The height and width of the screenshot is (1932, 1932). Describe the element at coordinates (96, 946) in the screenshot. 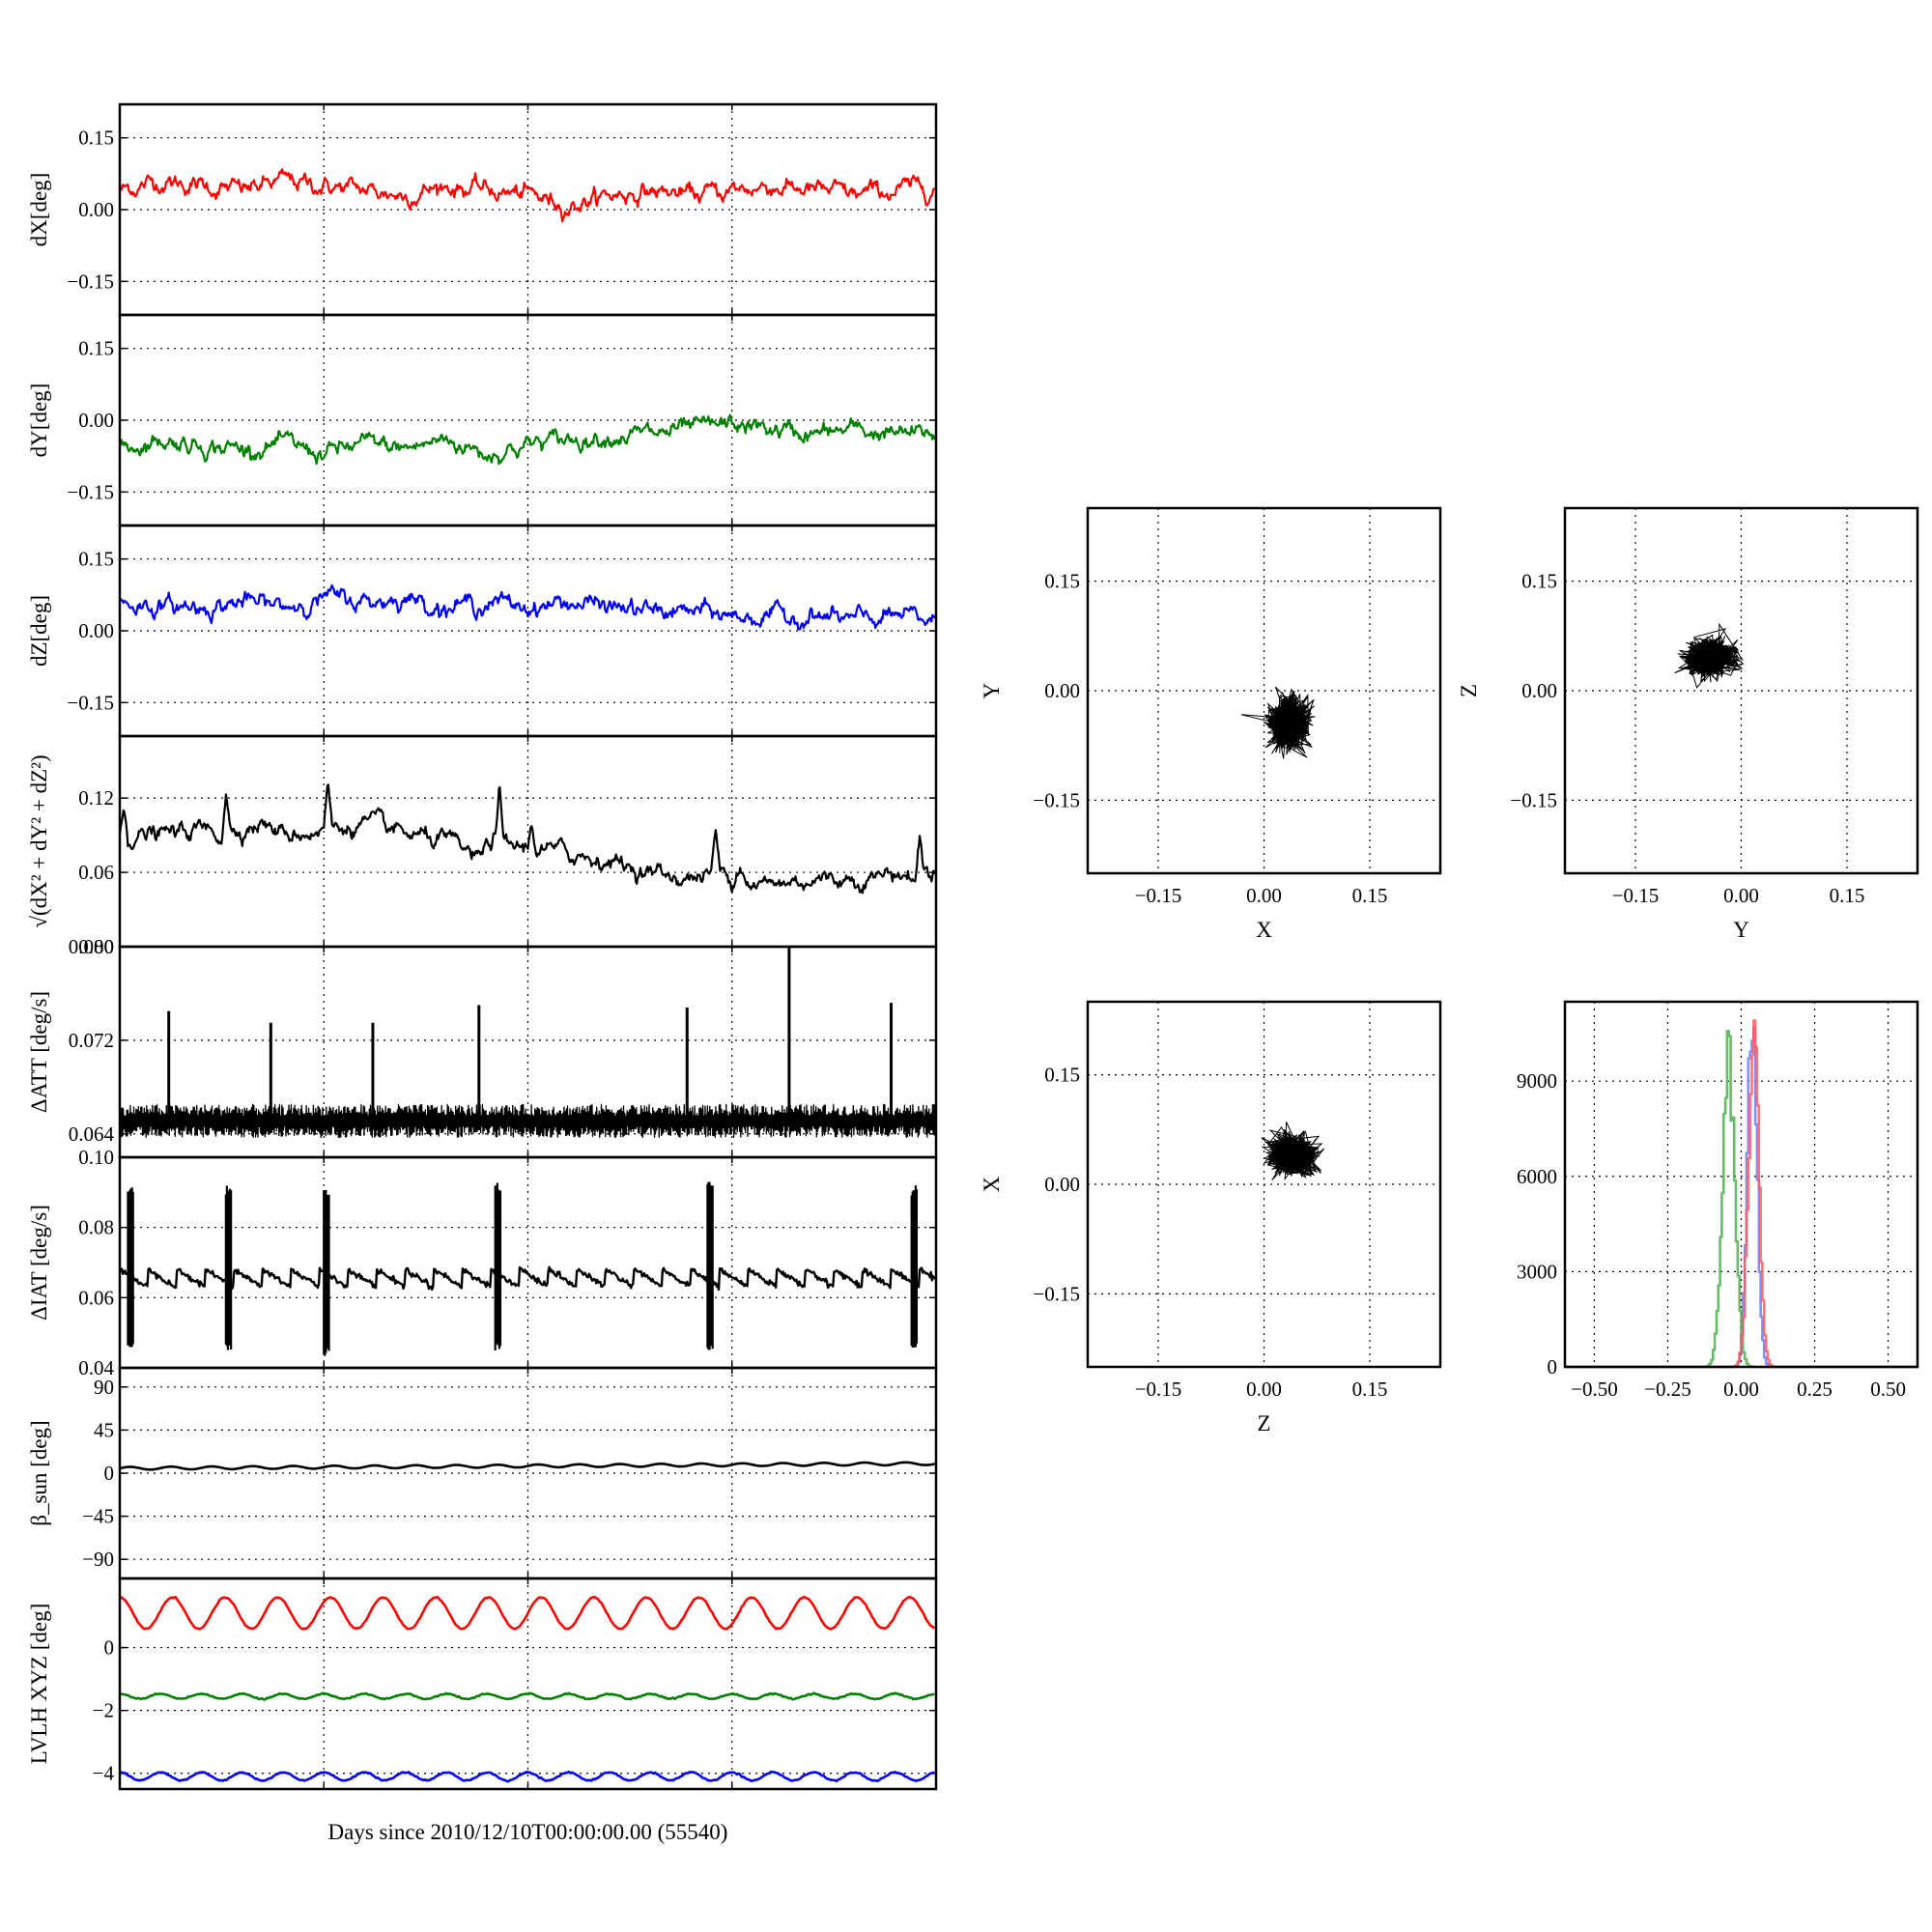

I see `dR-ytick-label: 0.00` at that location.